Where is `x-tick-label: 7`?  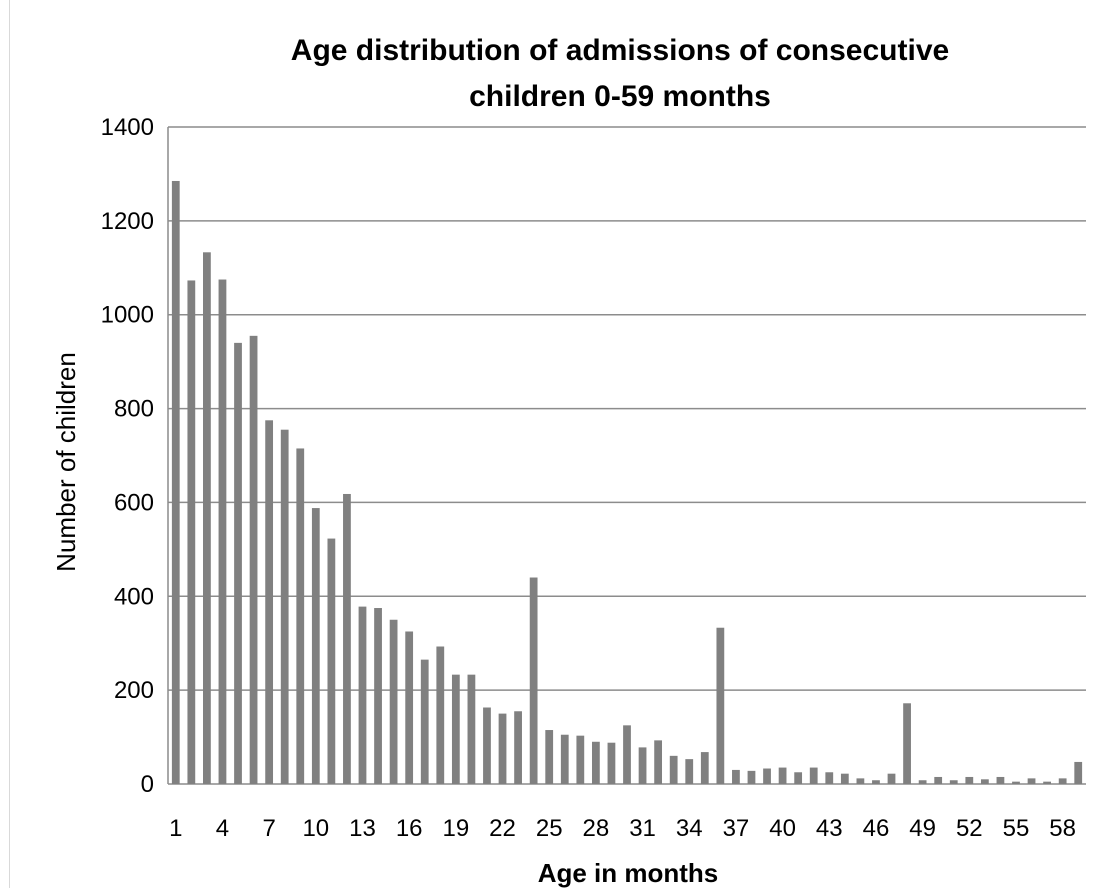
x-tick-label: 7 is located at coordinates (268, 828).